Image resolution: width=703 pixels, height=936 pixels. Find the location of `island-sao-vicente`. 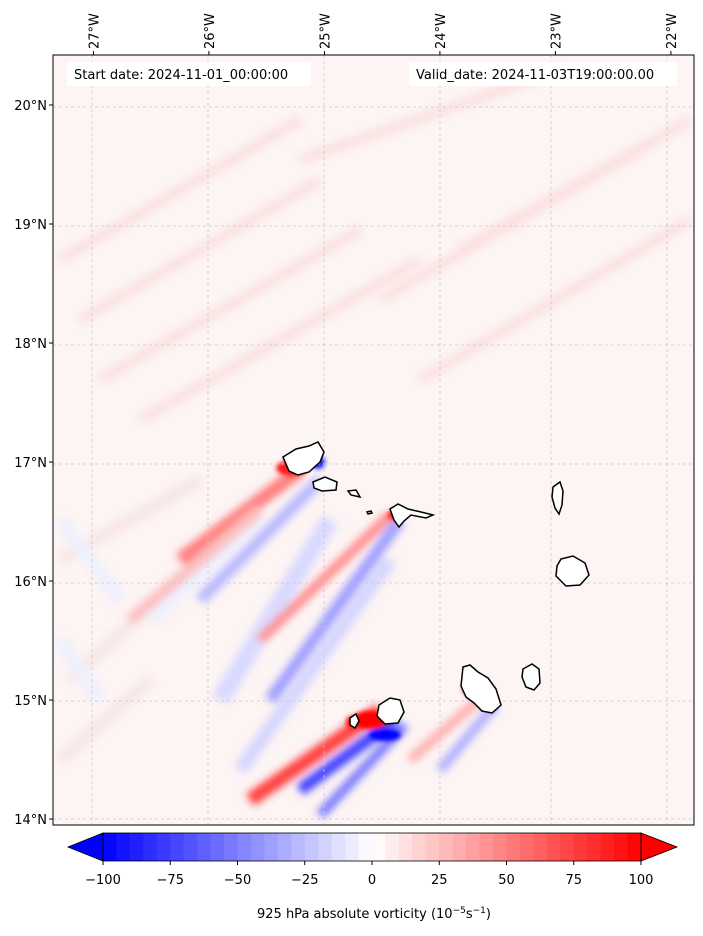

island-sao-vicente is located at coordinates (325, 484).